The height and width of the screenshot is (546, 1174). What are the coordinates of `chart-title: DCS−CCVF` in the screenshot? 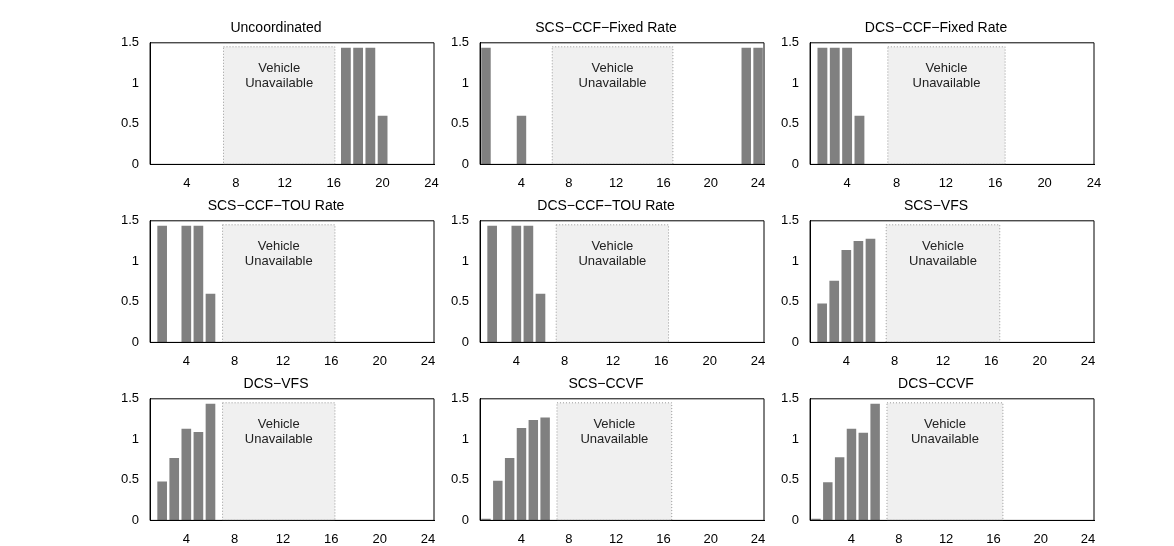 It's located at (936, 383).